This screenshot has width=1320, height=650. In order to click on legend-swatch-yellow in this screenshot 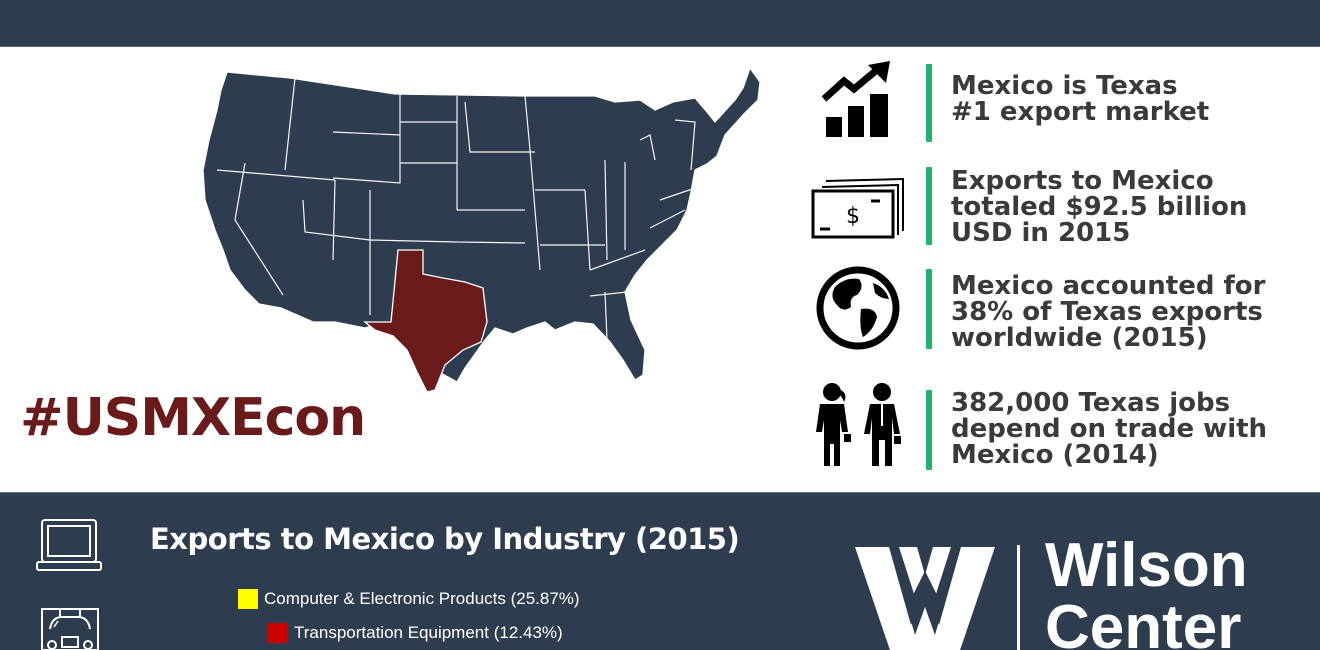, I will do `click(248, 599)`.